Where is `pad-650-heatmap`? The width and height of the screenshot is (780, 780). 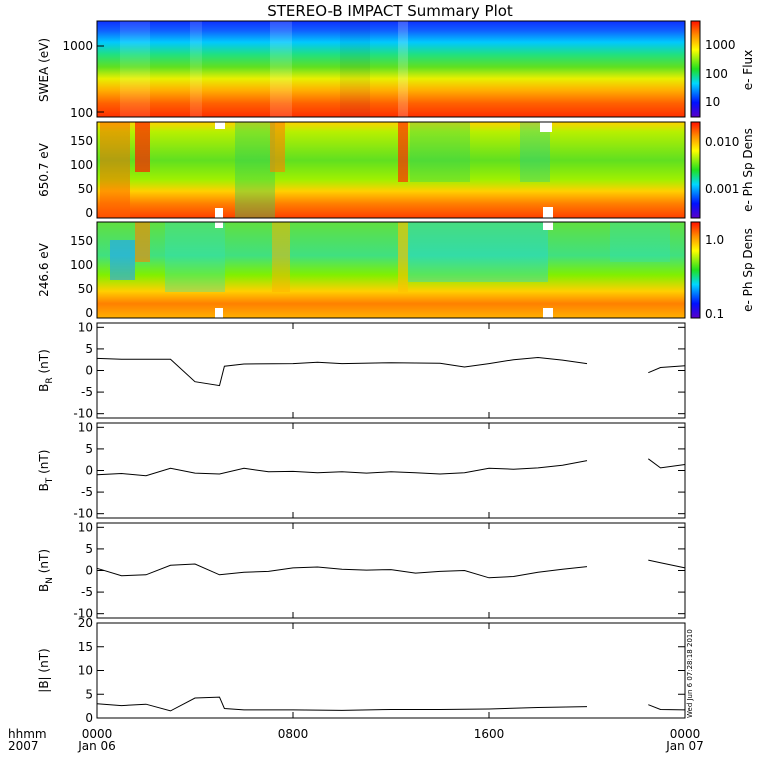
pad-650-heatmap is located at coordinates (391, 170).